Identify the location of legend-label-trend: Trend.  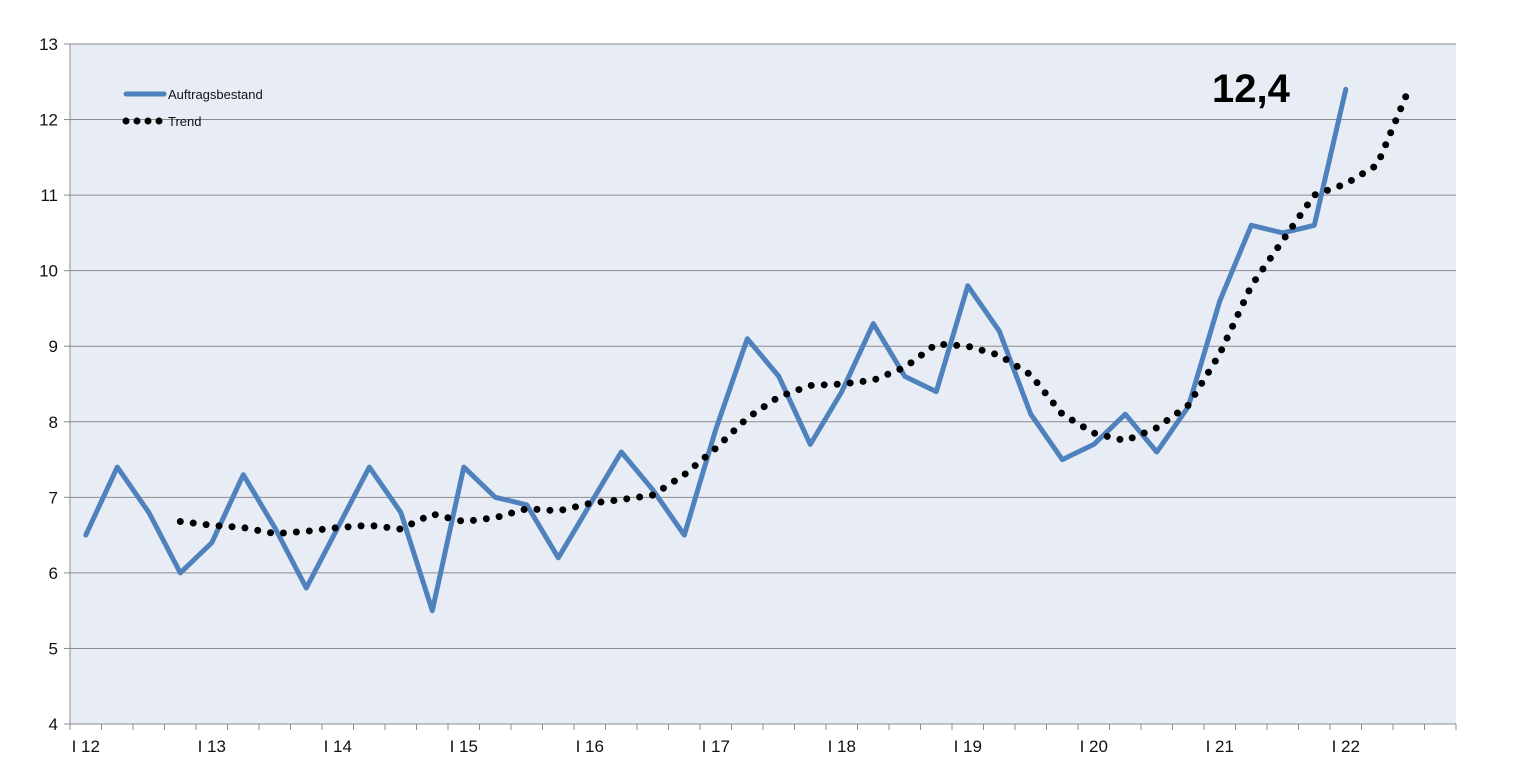
(184, 121).